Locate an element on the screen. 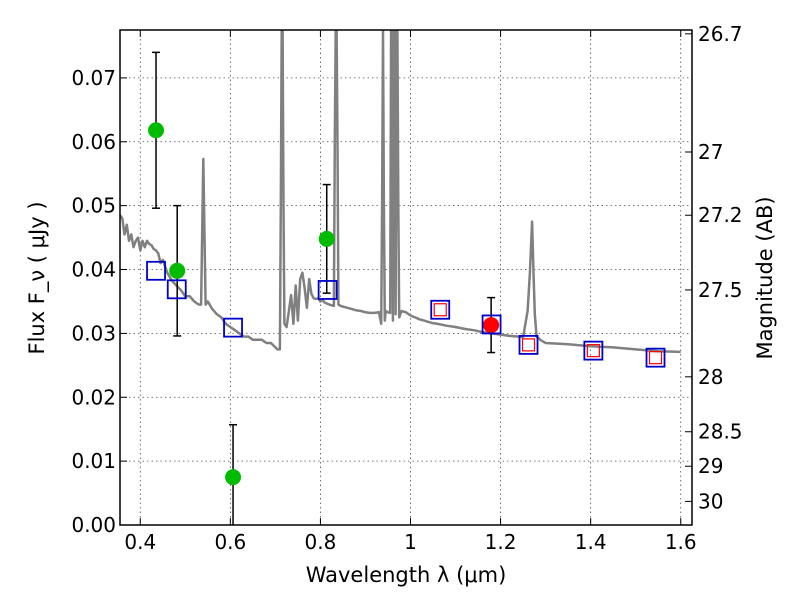  x-tick-label: 0.8 is located at coordinates (321, 542).